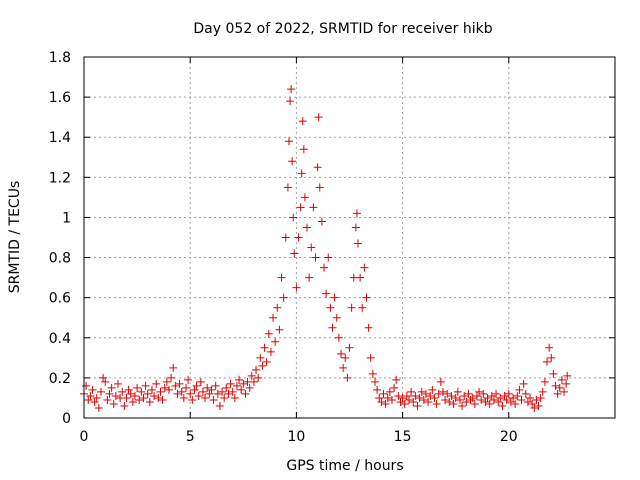  I want to click on x-tick-label: 20, so click(509, 437).